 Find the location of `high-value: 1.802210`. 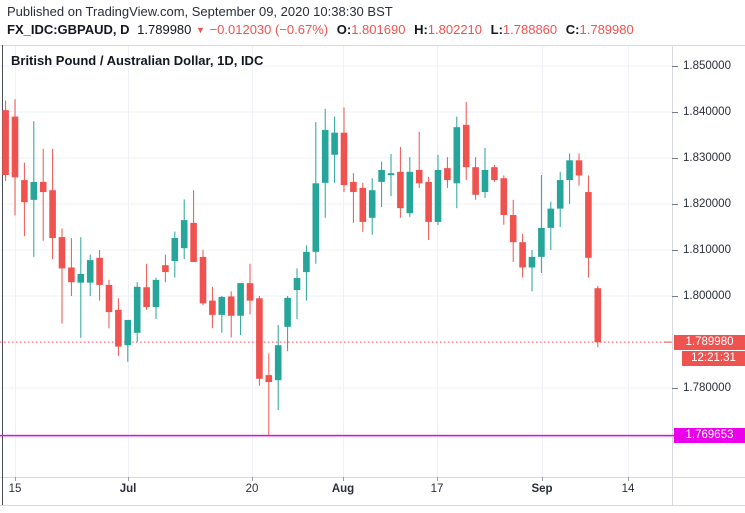

high-value: 1.802210 is located at coordinates (455, 29).